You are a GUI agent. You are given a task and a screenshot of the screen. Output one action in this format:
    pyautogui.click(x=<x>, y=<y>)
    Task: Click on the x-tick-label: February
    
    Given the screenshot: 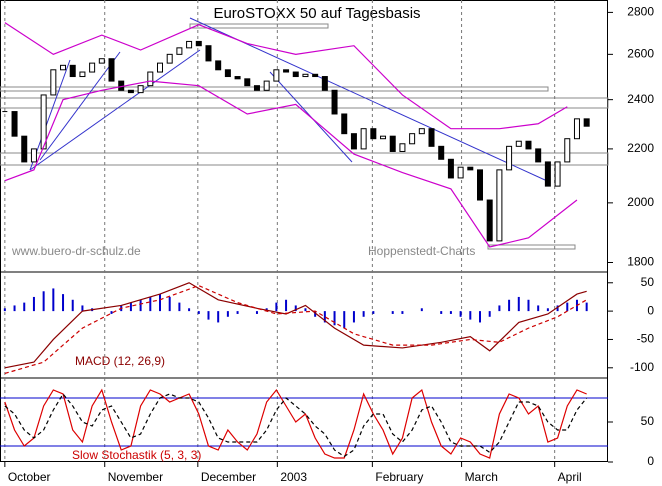 What is the action you would take?
    pyautogui.click(x=399, y=477)
    